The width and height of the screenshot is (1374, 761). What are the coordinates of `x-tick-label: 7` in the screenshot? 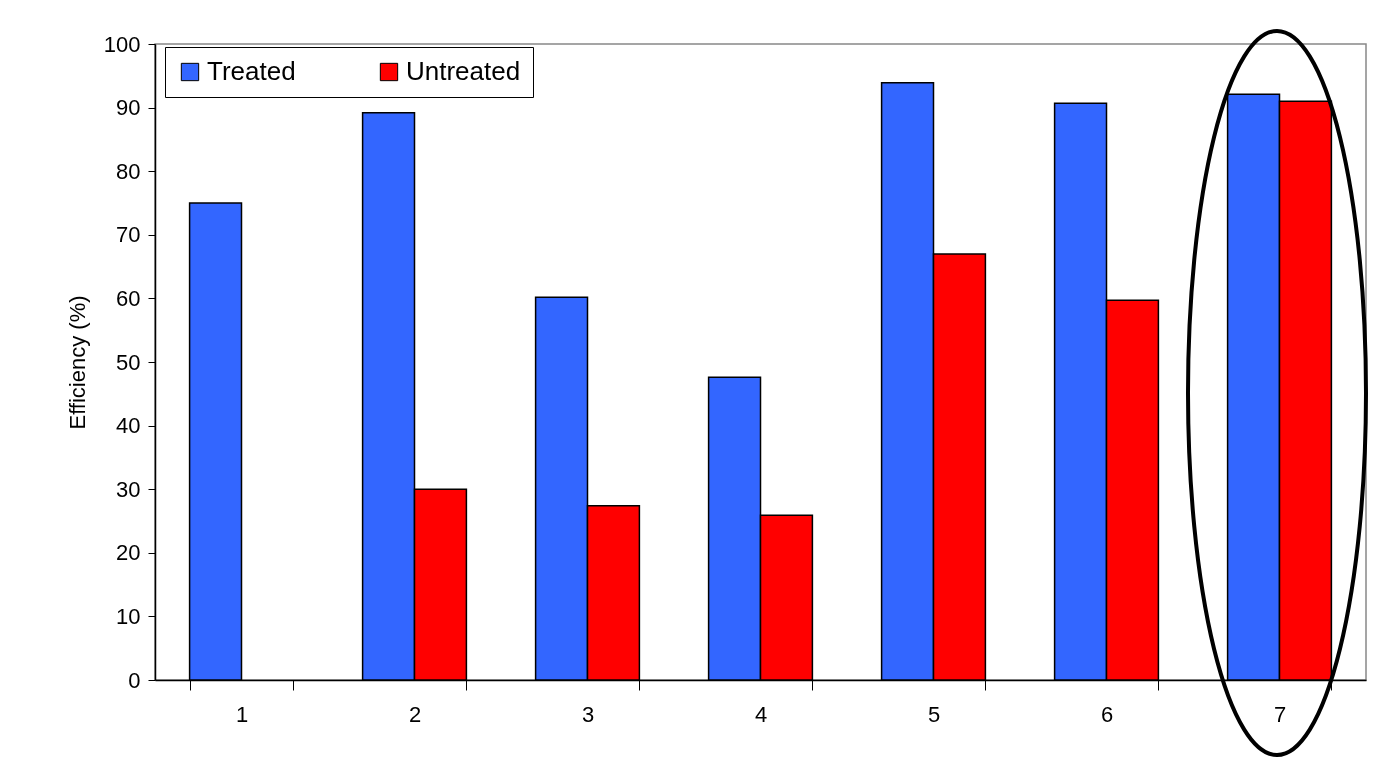 It's located at (1280, 714).